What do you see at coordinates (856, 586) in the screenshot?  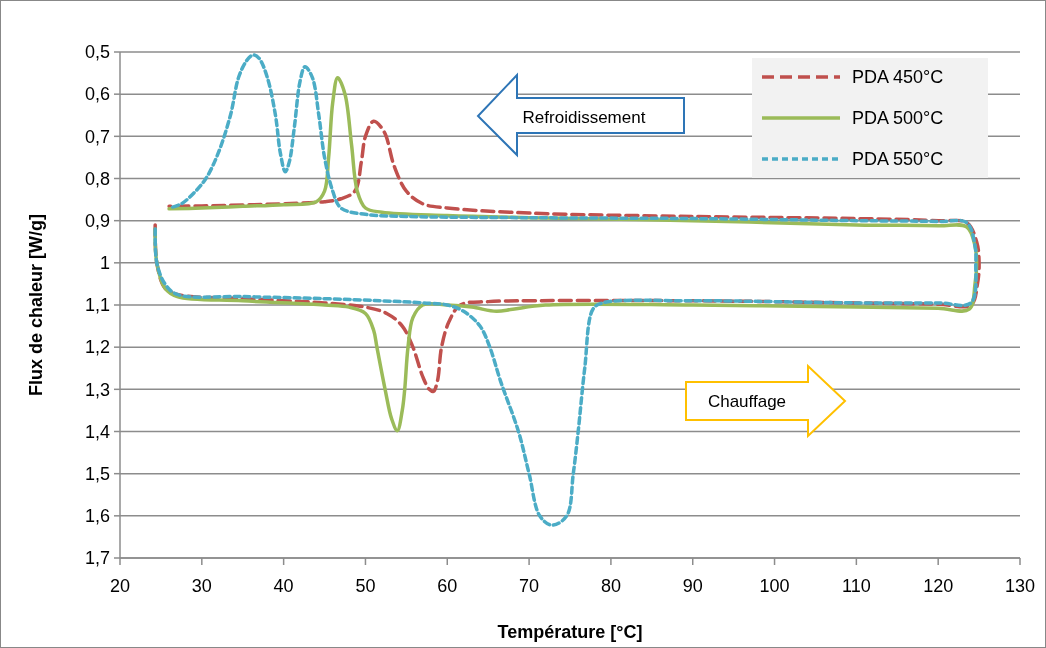 I see `x-tick-label: 110` at bounding box center [856, 586].